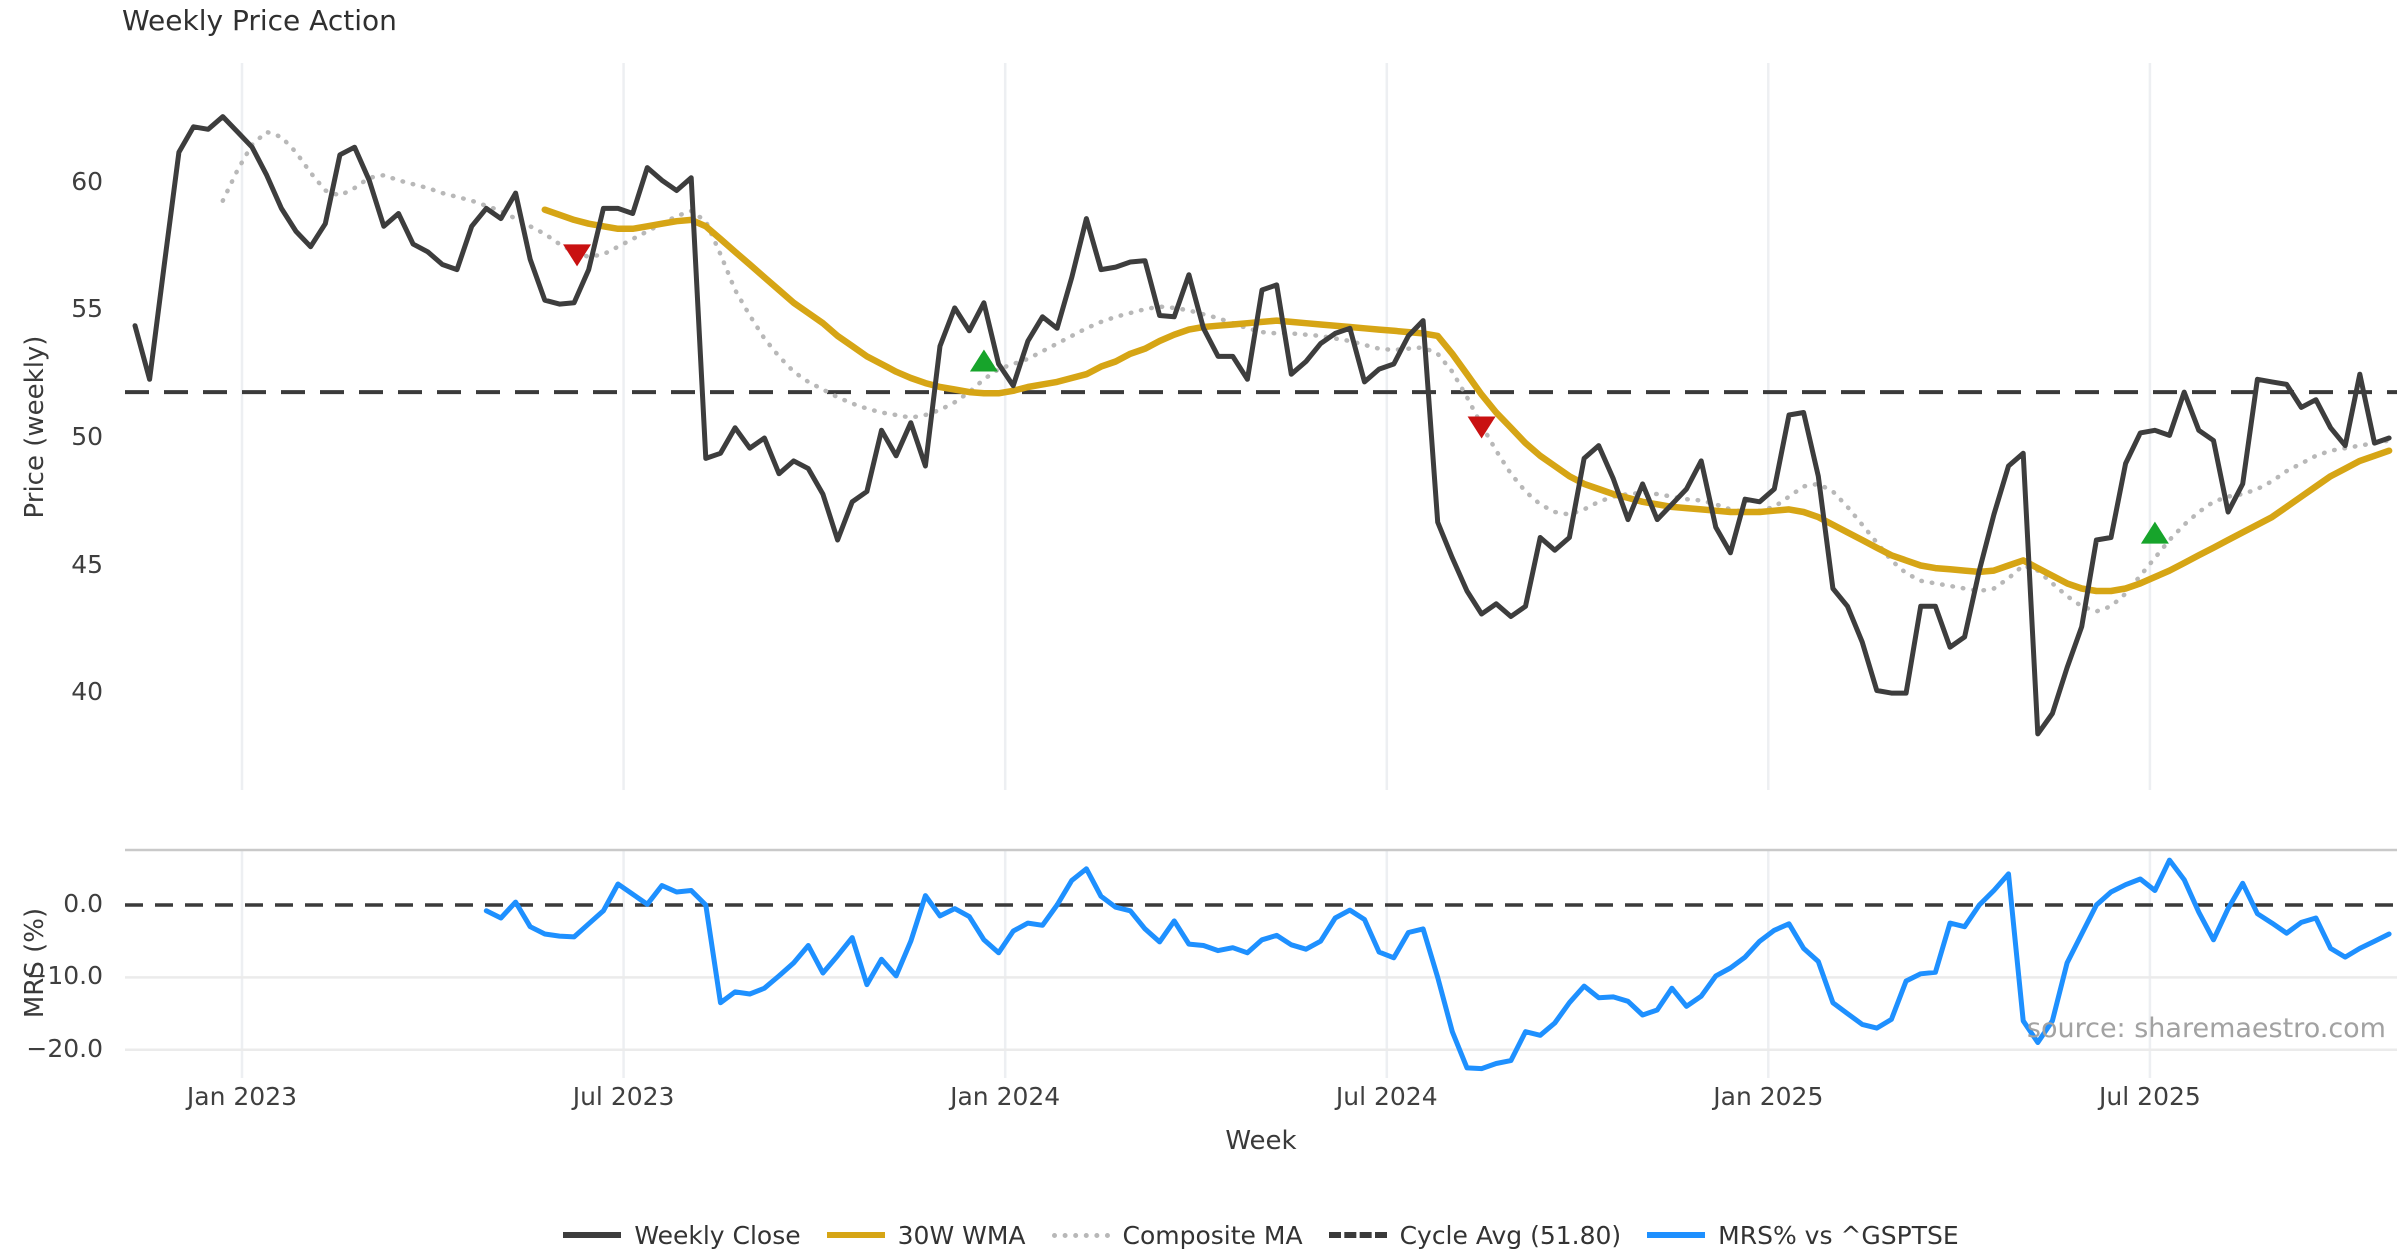 The width and height of the screenshot is (2400, 1260). I want to click on legend-label: Cycle Avg (51.80), so click(1510, 1235).